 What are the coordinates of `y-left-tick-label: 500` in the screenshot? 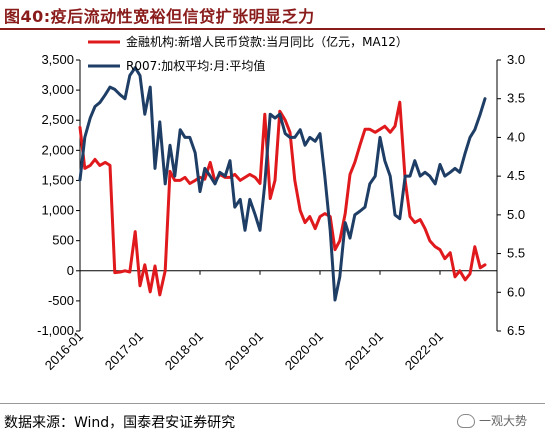 It's located at (63, 240).